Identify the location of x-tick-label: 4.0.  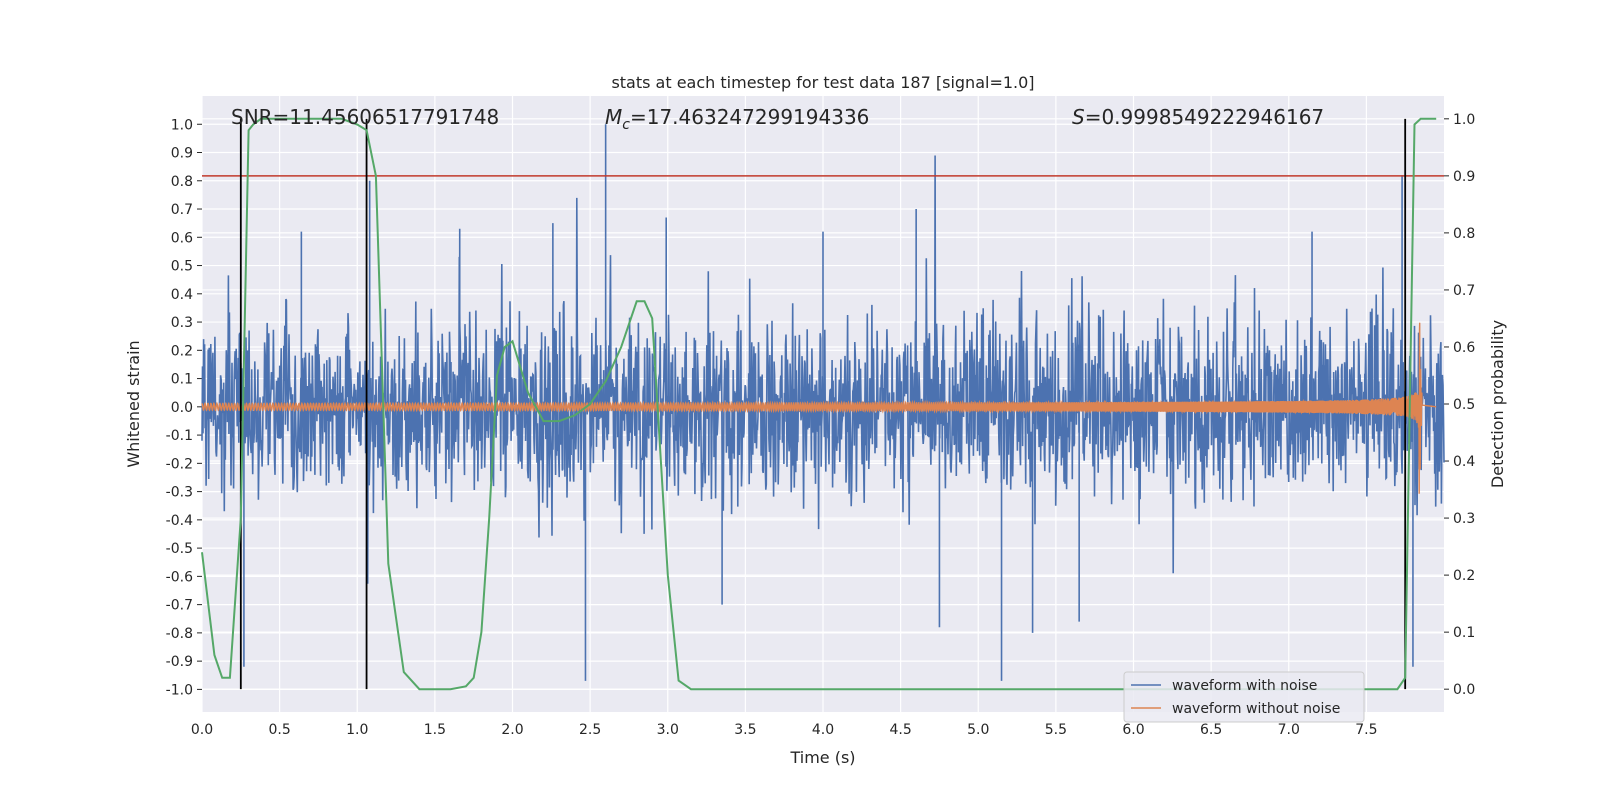
(823, 730).